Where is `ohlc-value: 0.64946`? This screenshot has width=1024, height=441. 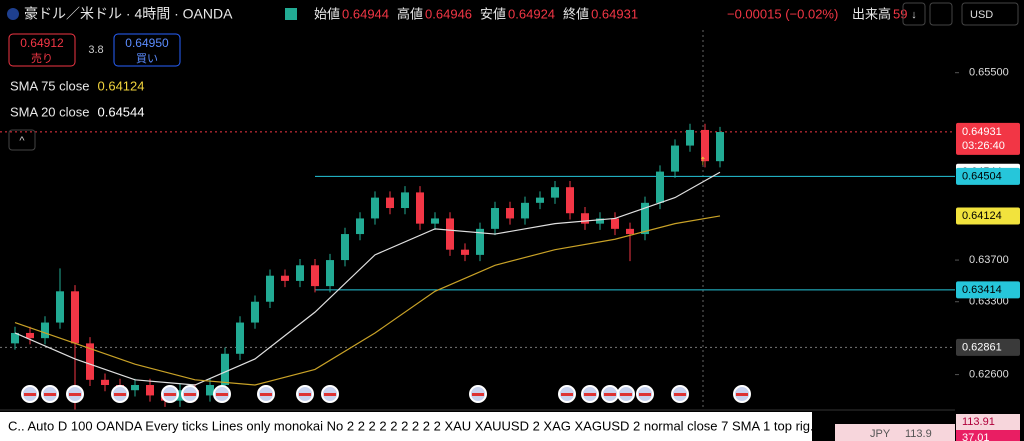
ohlc-value: 0.64946 is located at coordinates (448, 13).